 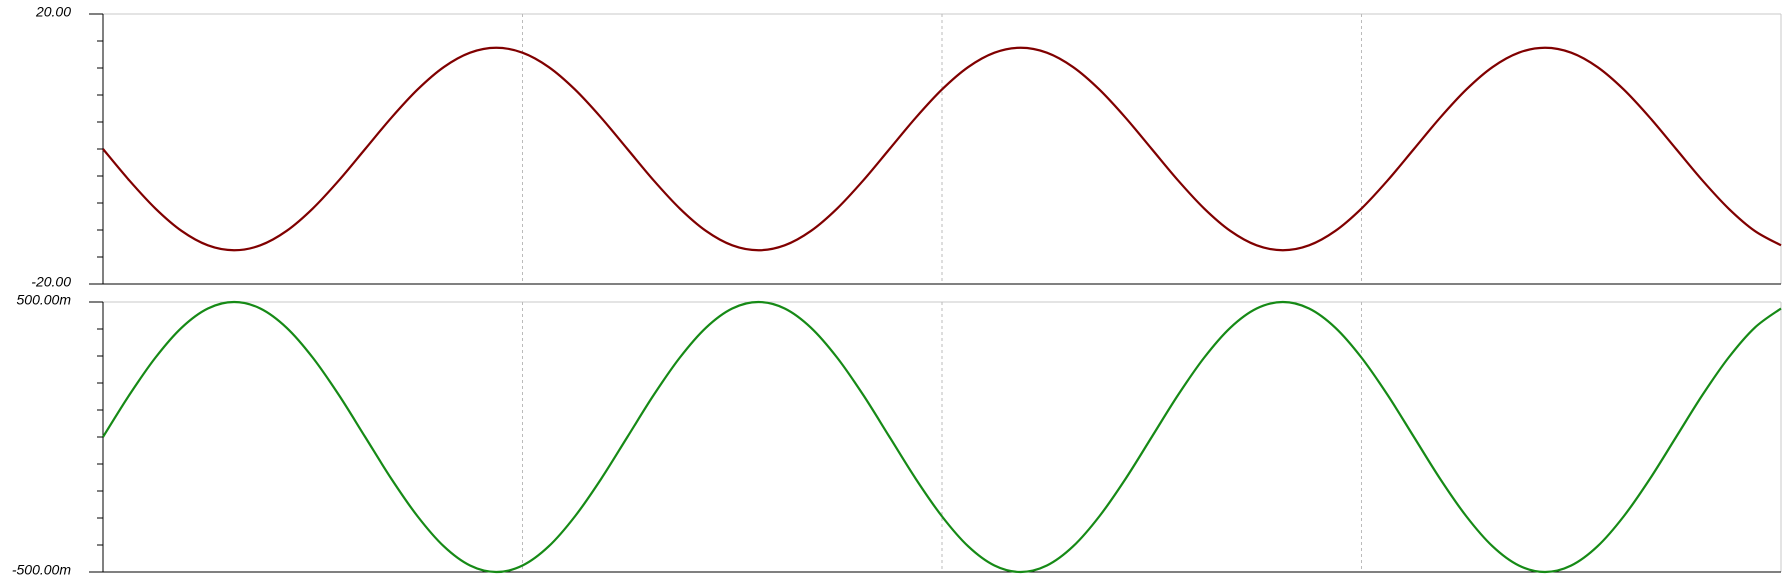 I want to click on y-tick-label: -20.00, so click(x=51, y=282).